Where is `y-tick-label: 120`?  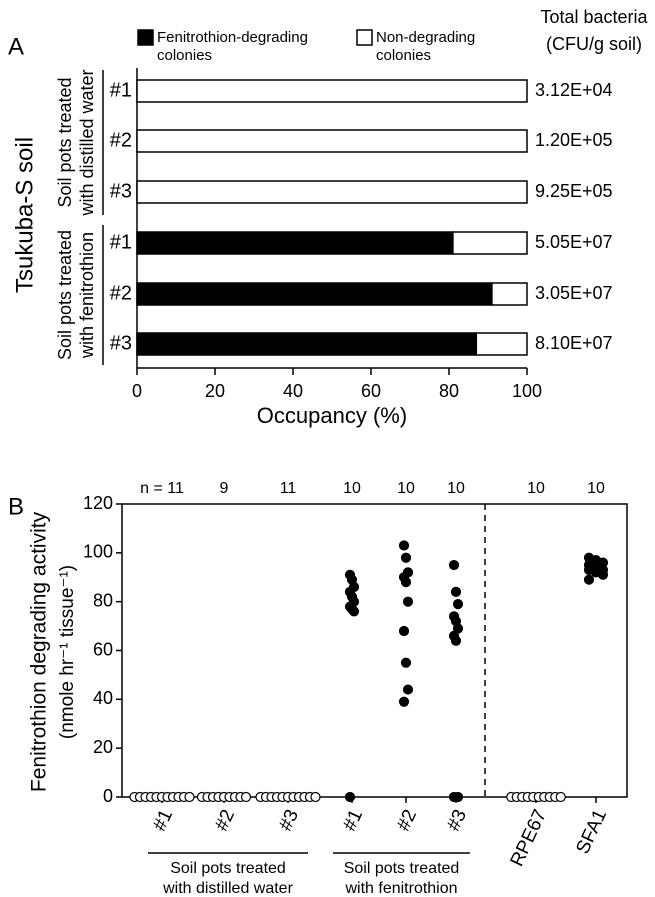 y-tick-label: 120 is located at coordinates (98, 503).